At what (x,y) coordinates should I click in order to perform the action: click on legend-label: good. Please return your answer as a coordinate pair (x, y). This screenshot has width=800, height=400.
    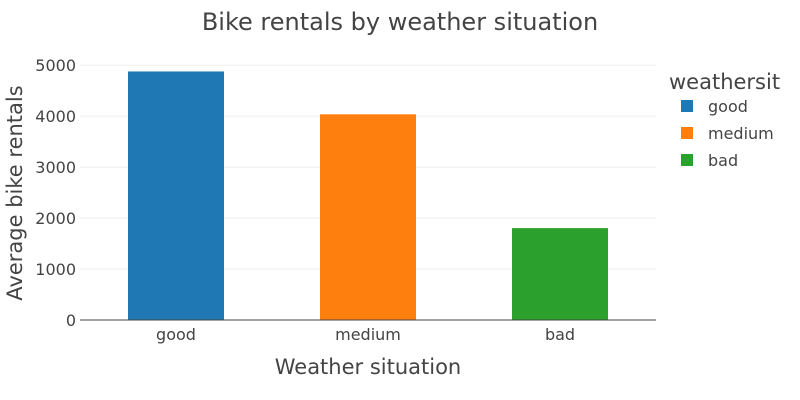
    Looking at the image, I should click on (728, 106).